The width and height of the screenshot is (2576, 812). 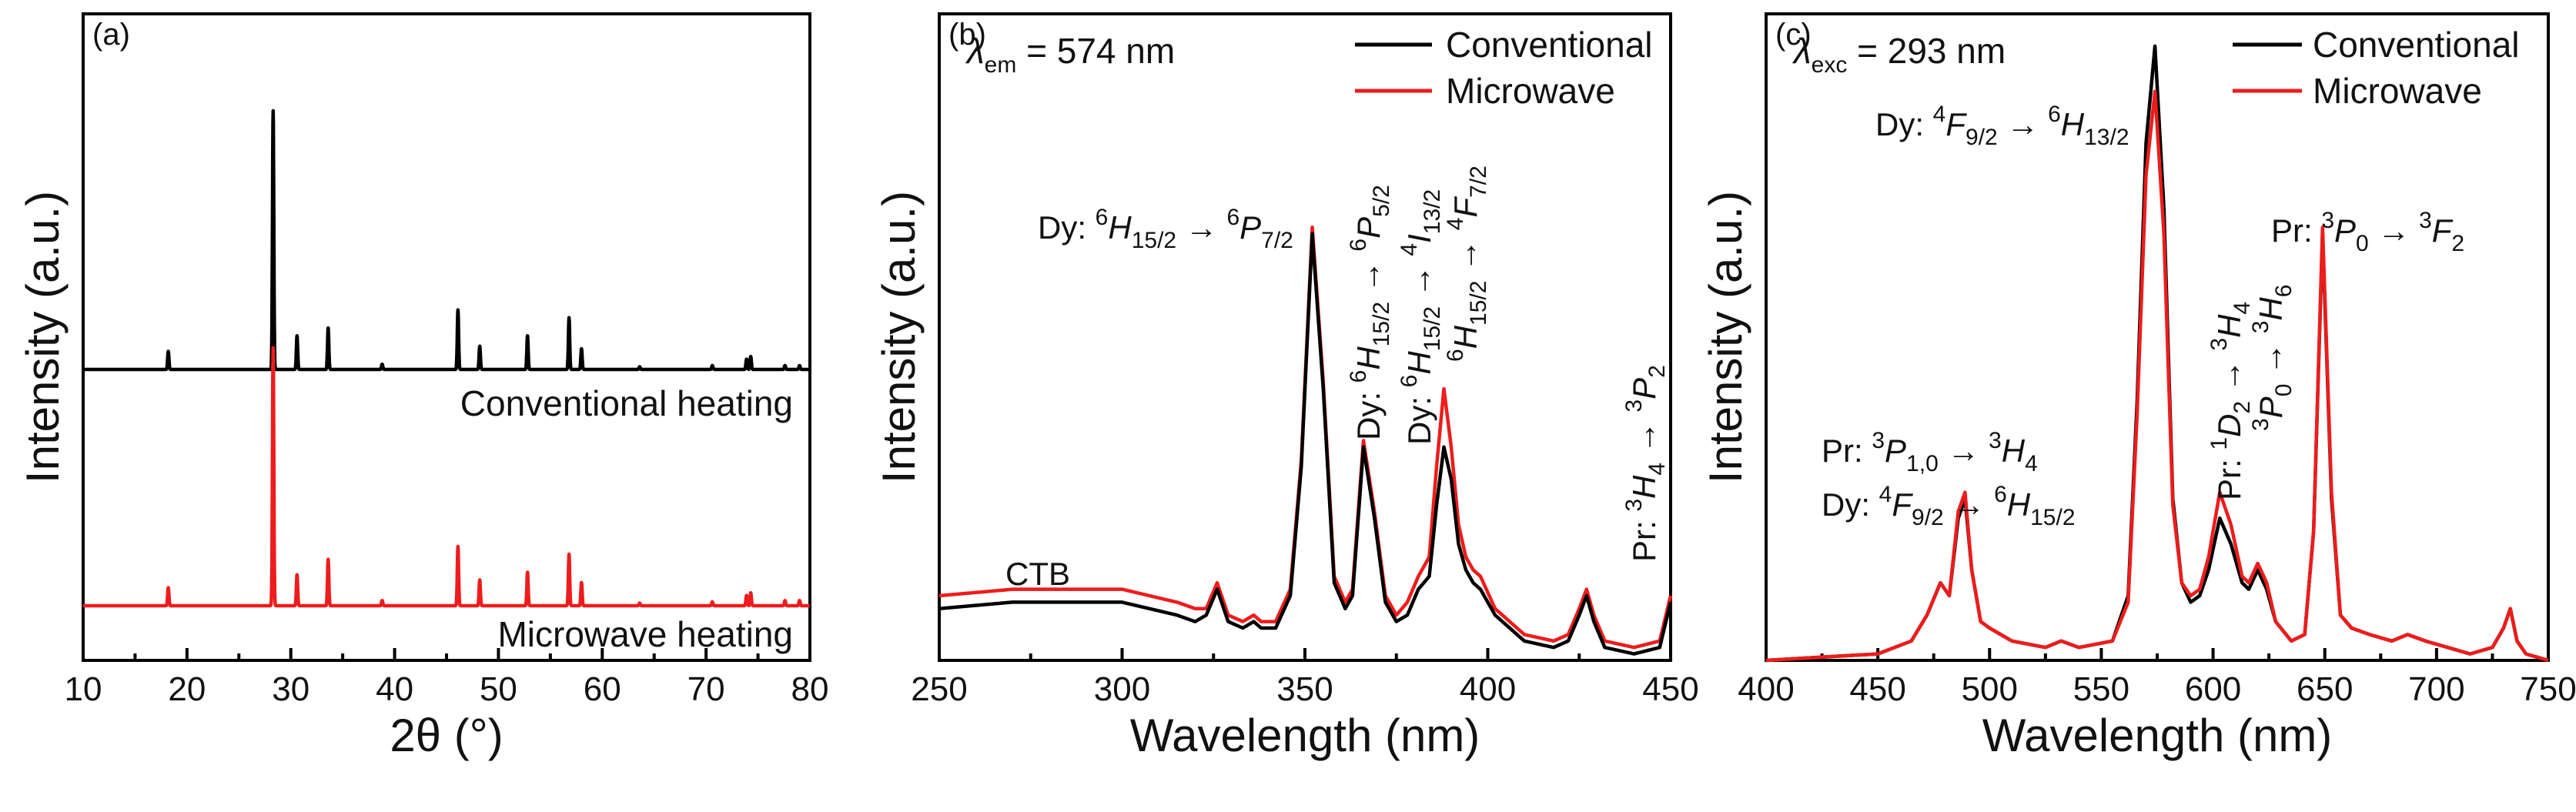 I want to click on transition-6p72-sup2: 6, so click(x=1233, y=217).